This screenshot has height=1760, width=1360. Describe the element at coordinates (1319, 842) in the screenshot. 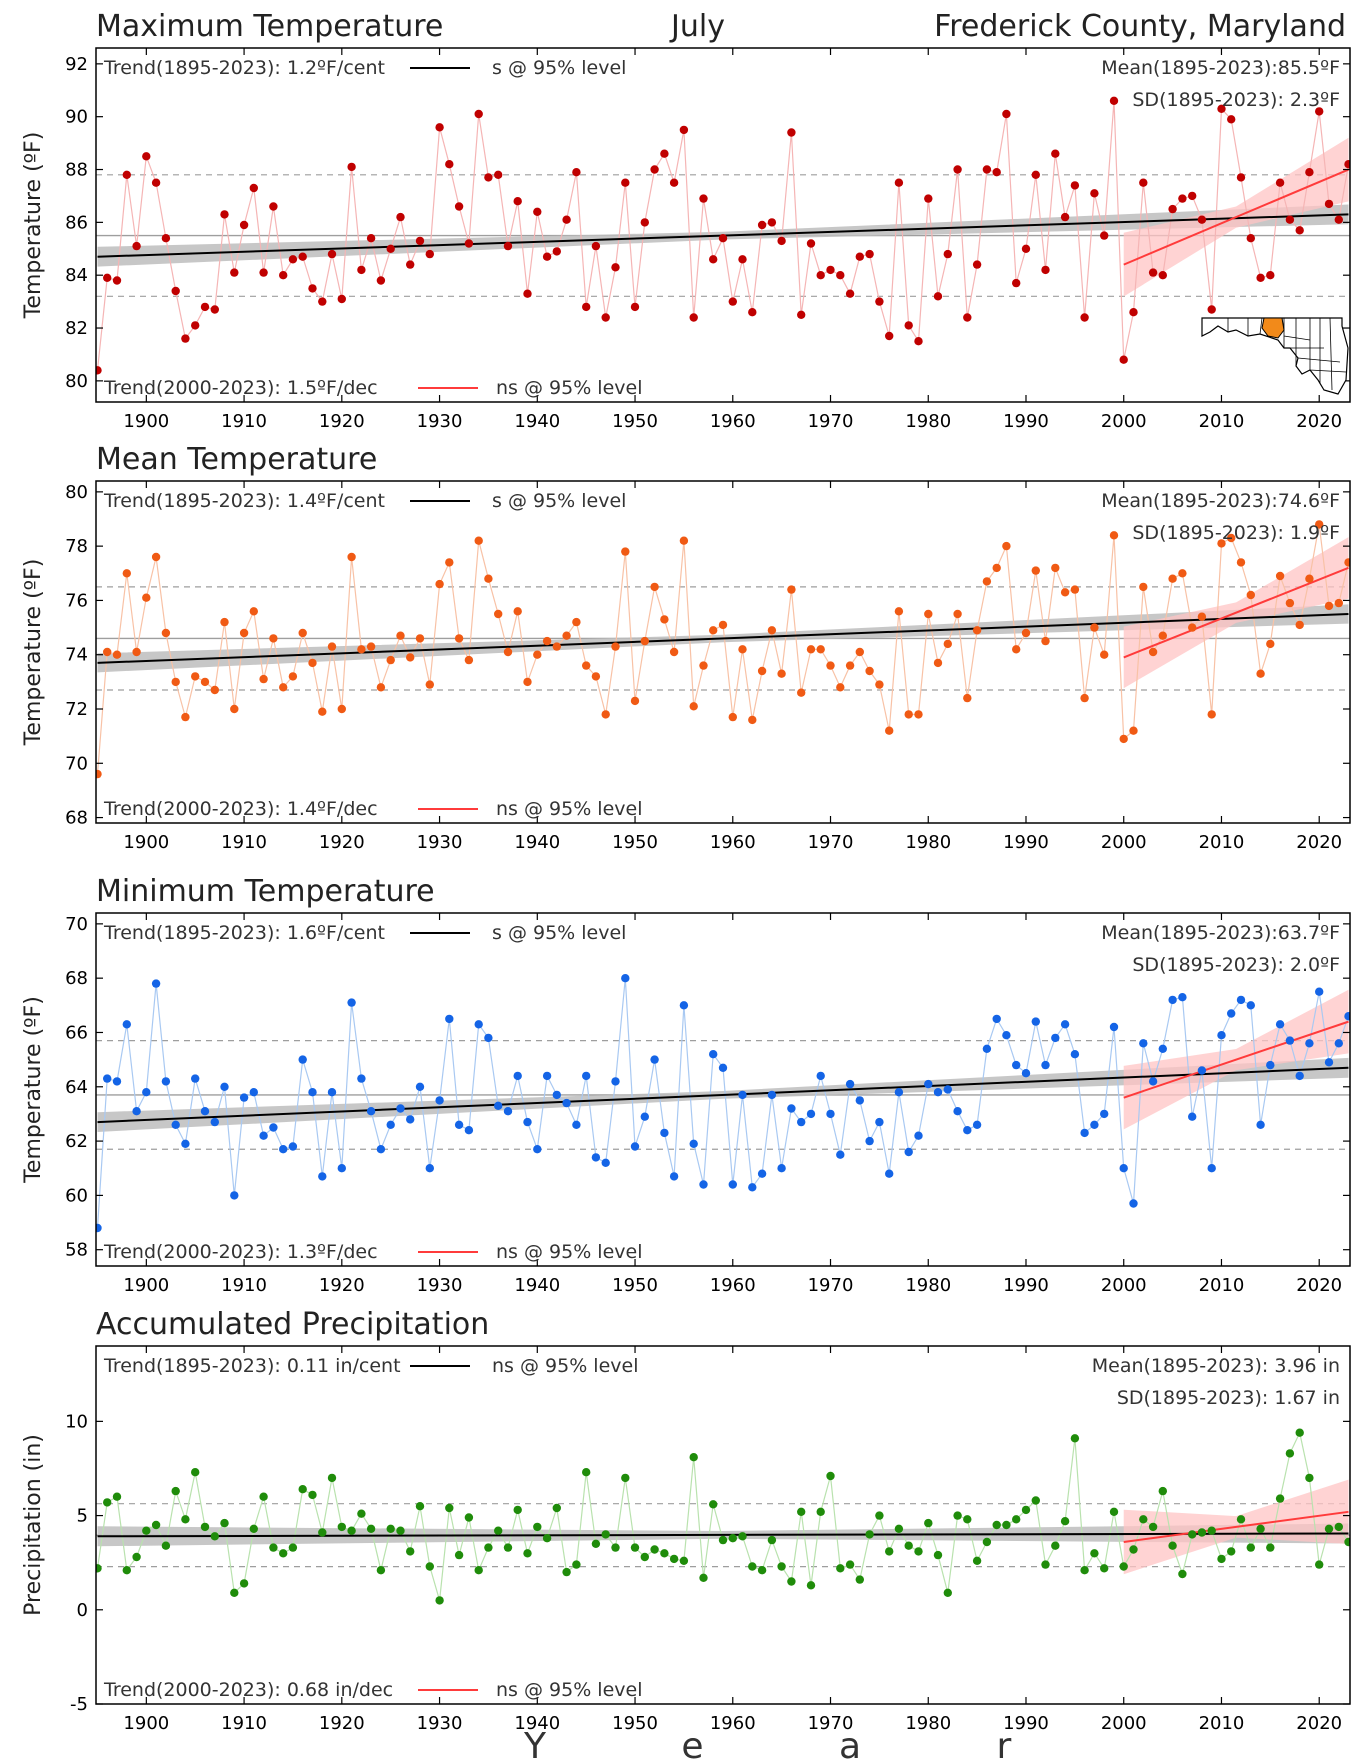

I see `x-tick-label: 2020` at that location.